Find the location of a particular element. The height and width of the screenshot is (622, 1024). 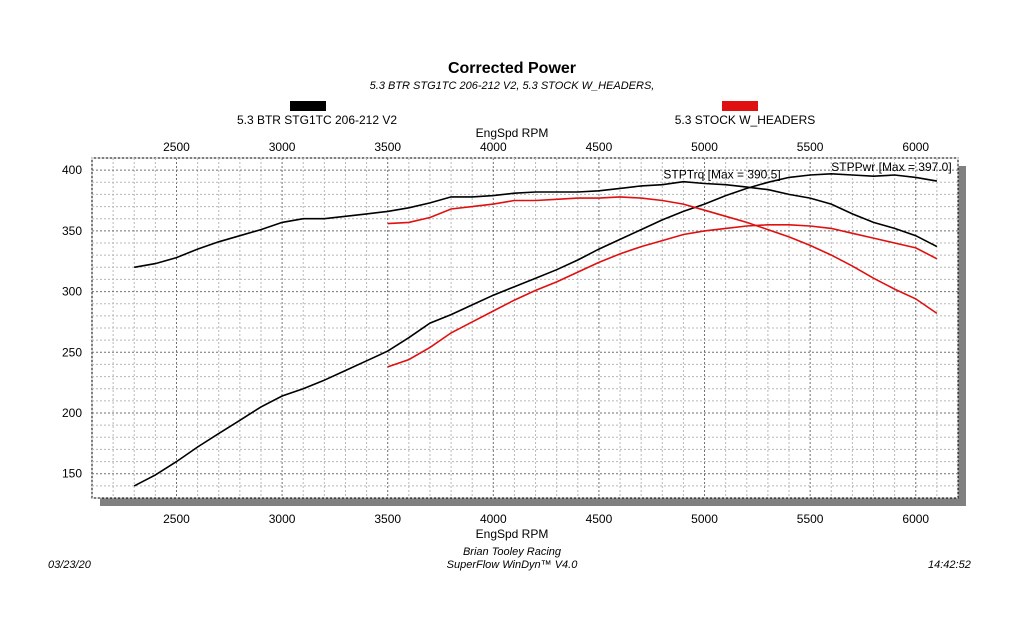

top-tick-label: 5000 is located at coordinates (704, 147).